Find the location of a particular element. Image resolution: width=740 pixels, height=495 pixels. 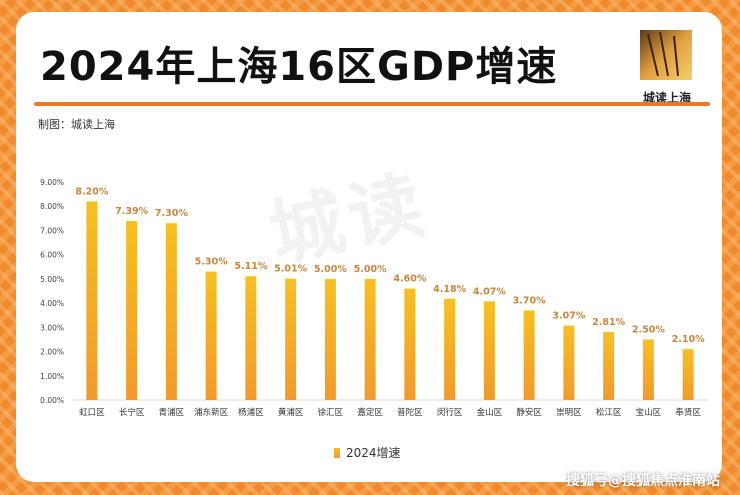

logo-text: 城读上海 is located at coordinates (667, 97).